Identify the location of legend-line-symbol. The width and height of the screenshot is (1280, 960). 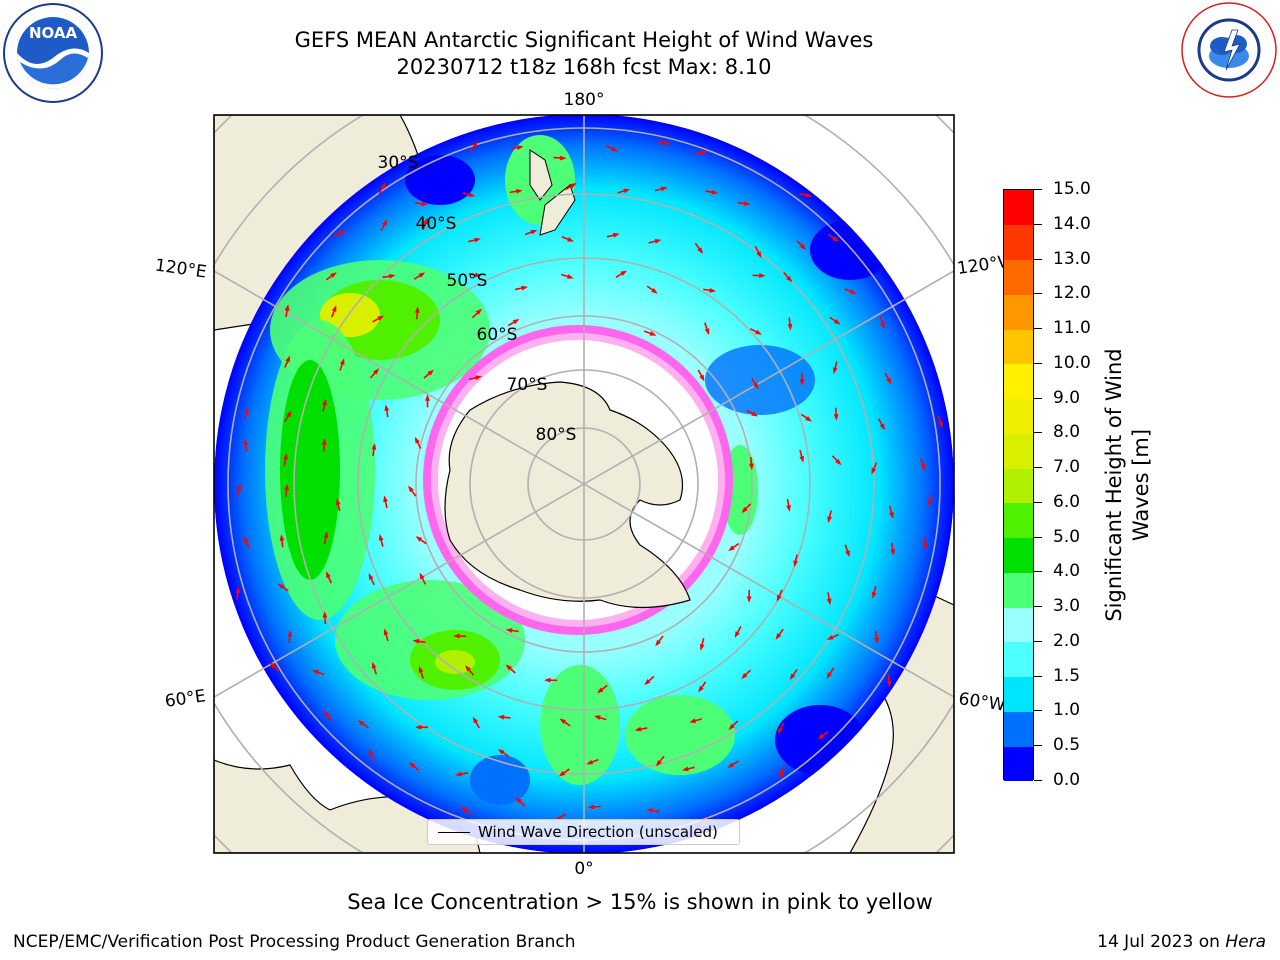
(454, 832).